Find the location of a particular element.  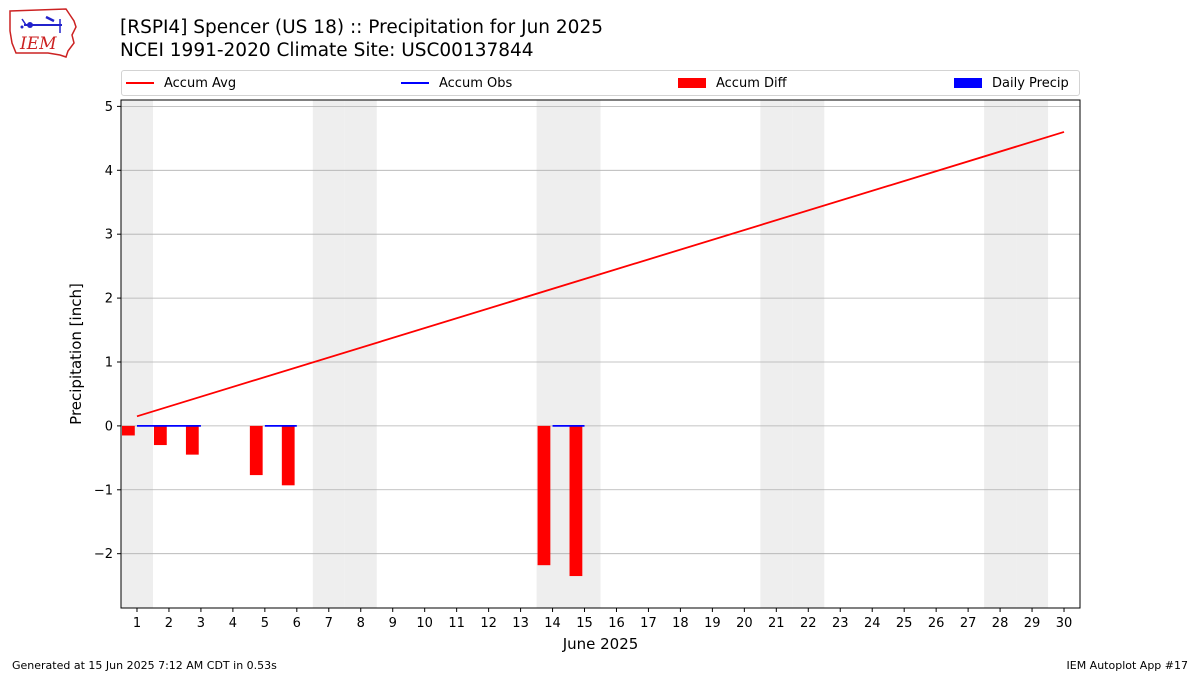

x-tick-label: 27 is located at coordinates (968, 623).